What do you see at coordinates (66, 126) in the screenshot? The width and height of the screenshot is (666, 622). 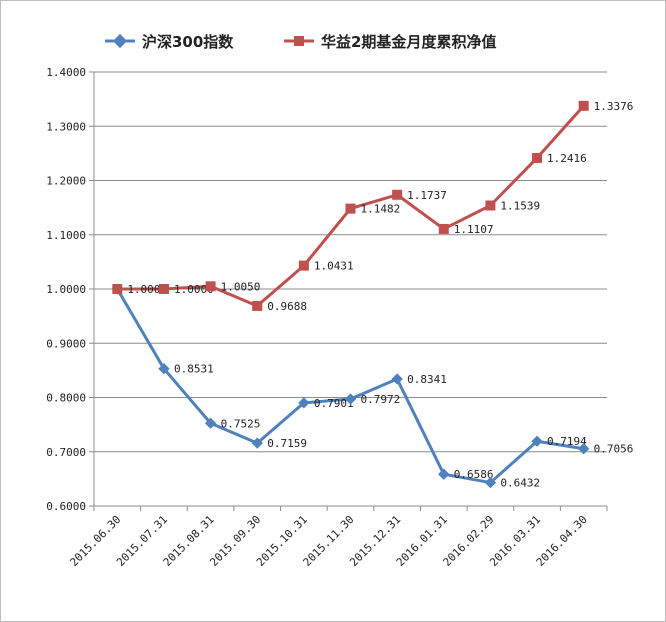 I see `y-tick-label: 1.3000` at bounding box center [66, 126].